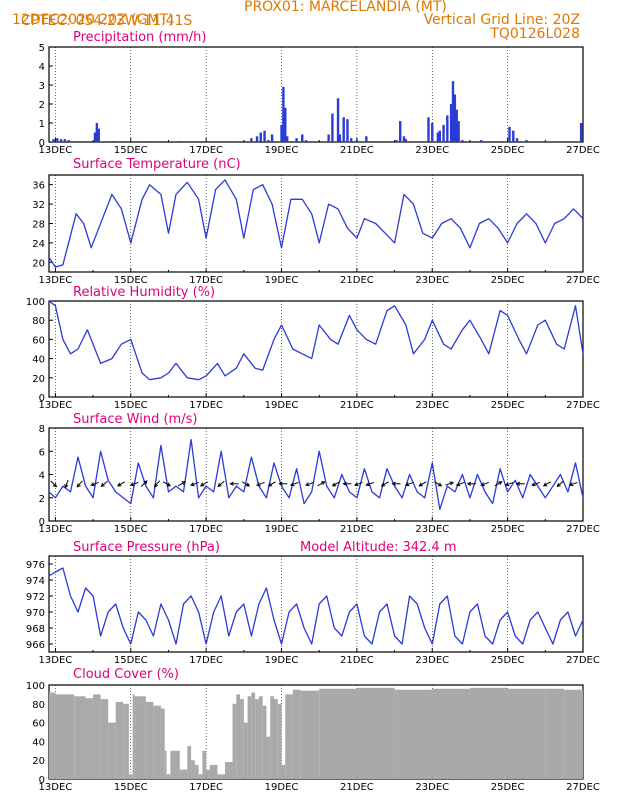 This screenshot has height=800, width=618. What do you see at coordinates (38, 742) in the screenshot?
I see `cloud-ytick-label: 40` at bounding box center [38, 742].